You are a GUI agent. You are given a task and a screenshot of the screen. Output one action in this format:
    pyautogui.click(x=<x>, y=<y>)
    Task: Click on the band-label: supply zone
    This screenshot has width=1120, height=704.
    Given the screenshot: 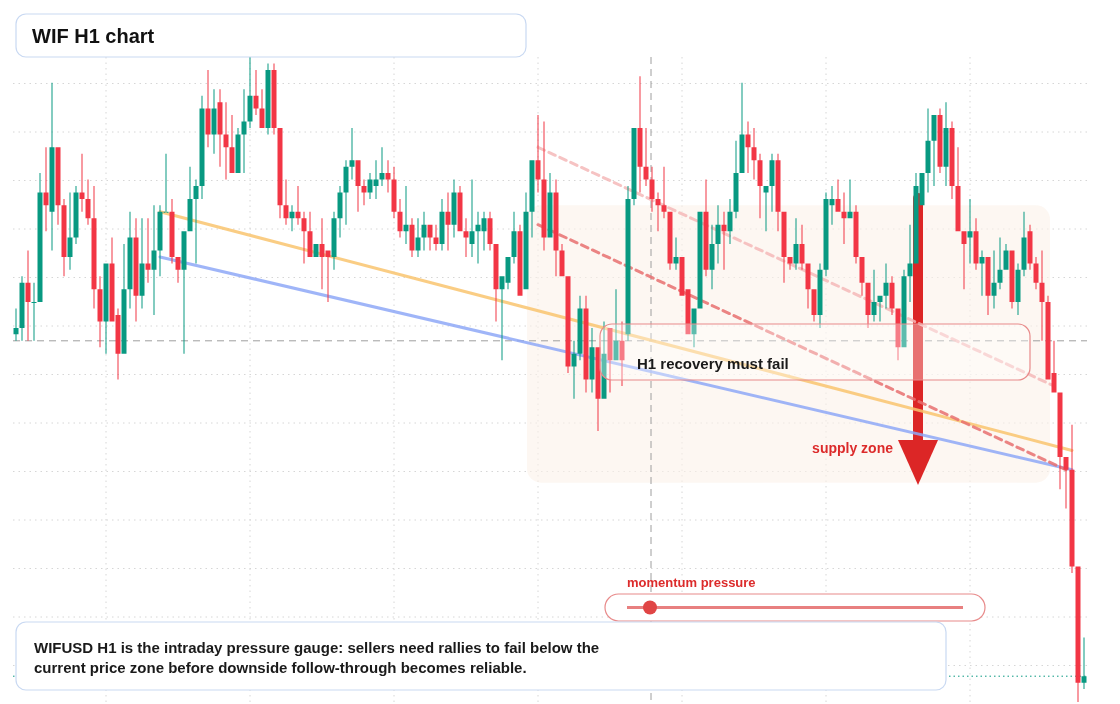 What is the action you would take?
    pyautogui.click(x=853, y=448)
    